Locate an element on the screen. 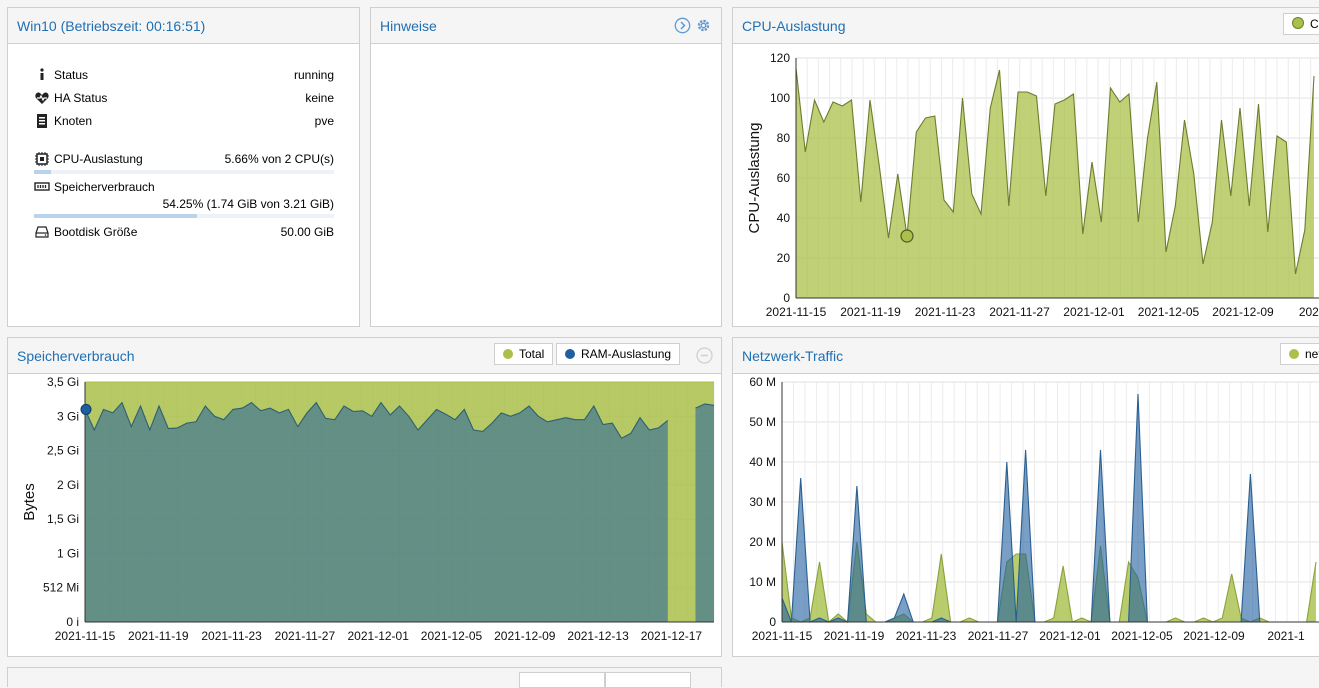 The height and width of the screenshot is (688, 1319). ram-legend-button: RAM-Auslastung is located at coordinates (618, 354).